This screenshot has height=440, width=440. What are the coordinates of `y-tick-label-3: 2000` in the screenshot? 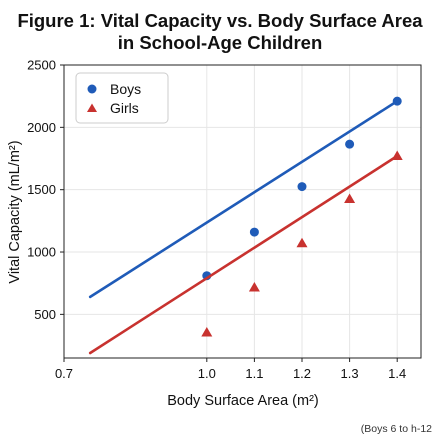 It's located at (41, 127).